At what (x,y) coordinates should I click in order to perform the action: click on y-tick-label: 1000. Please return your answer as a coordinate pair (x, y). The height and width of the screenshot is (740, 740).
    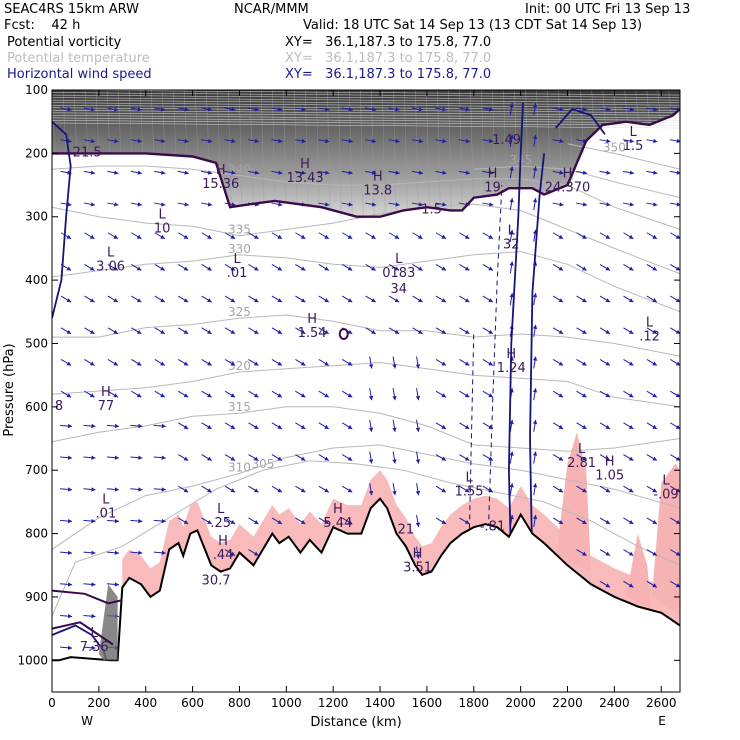
    Looking at the image, I should click on (32, 660).